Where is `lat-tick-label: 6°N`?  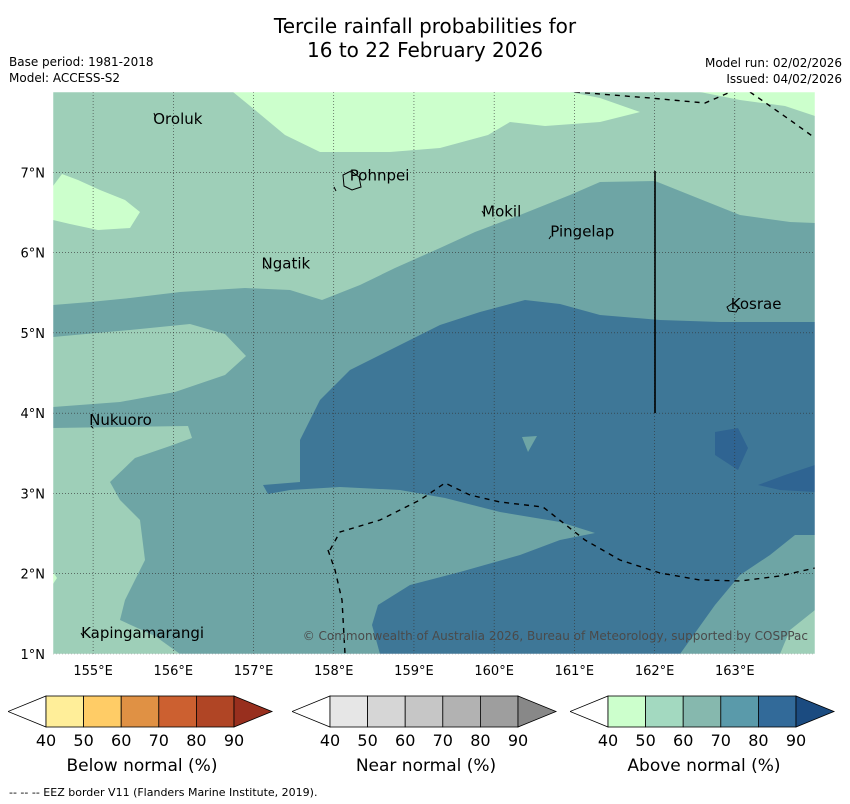 lat-tick-label: 6°N is located at coordinates (33, 254).